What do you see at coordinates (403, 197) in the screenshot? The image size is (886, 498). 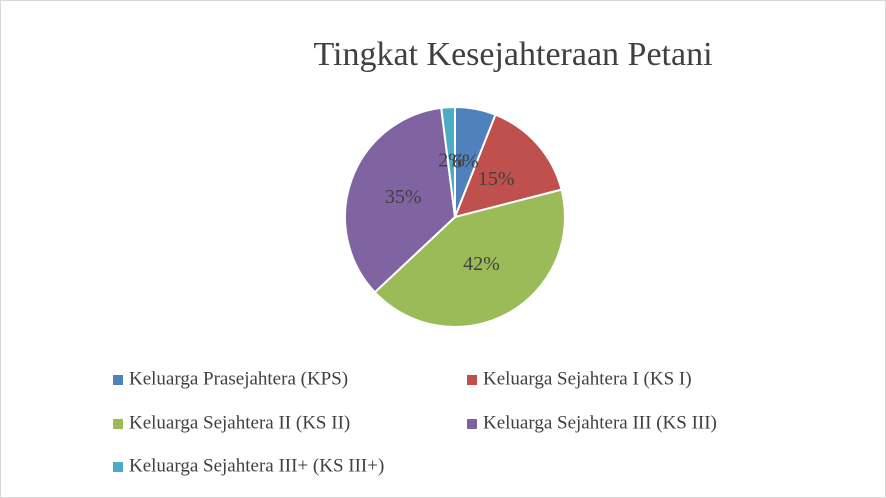 I see `data-label: 35%` at bounding box center [403, 197].